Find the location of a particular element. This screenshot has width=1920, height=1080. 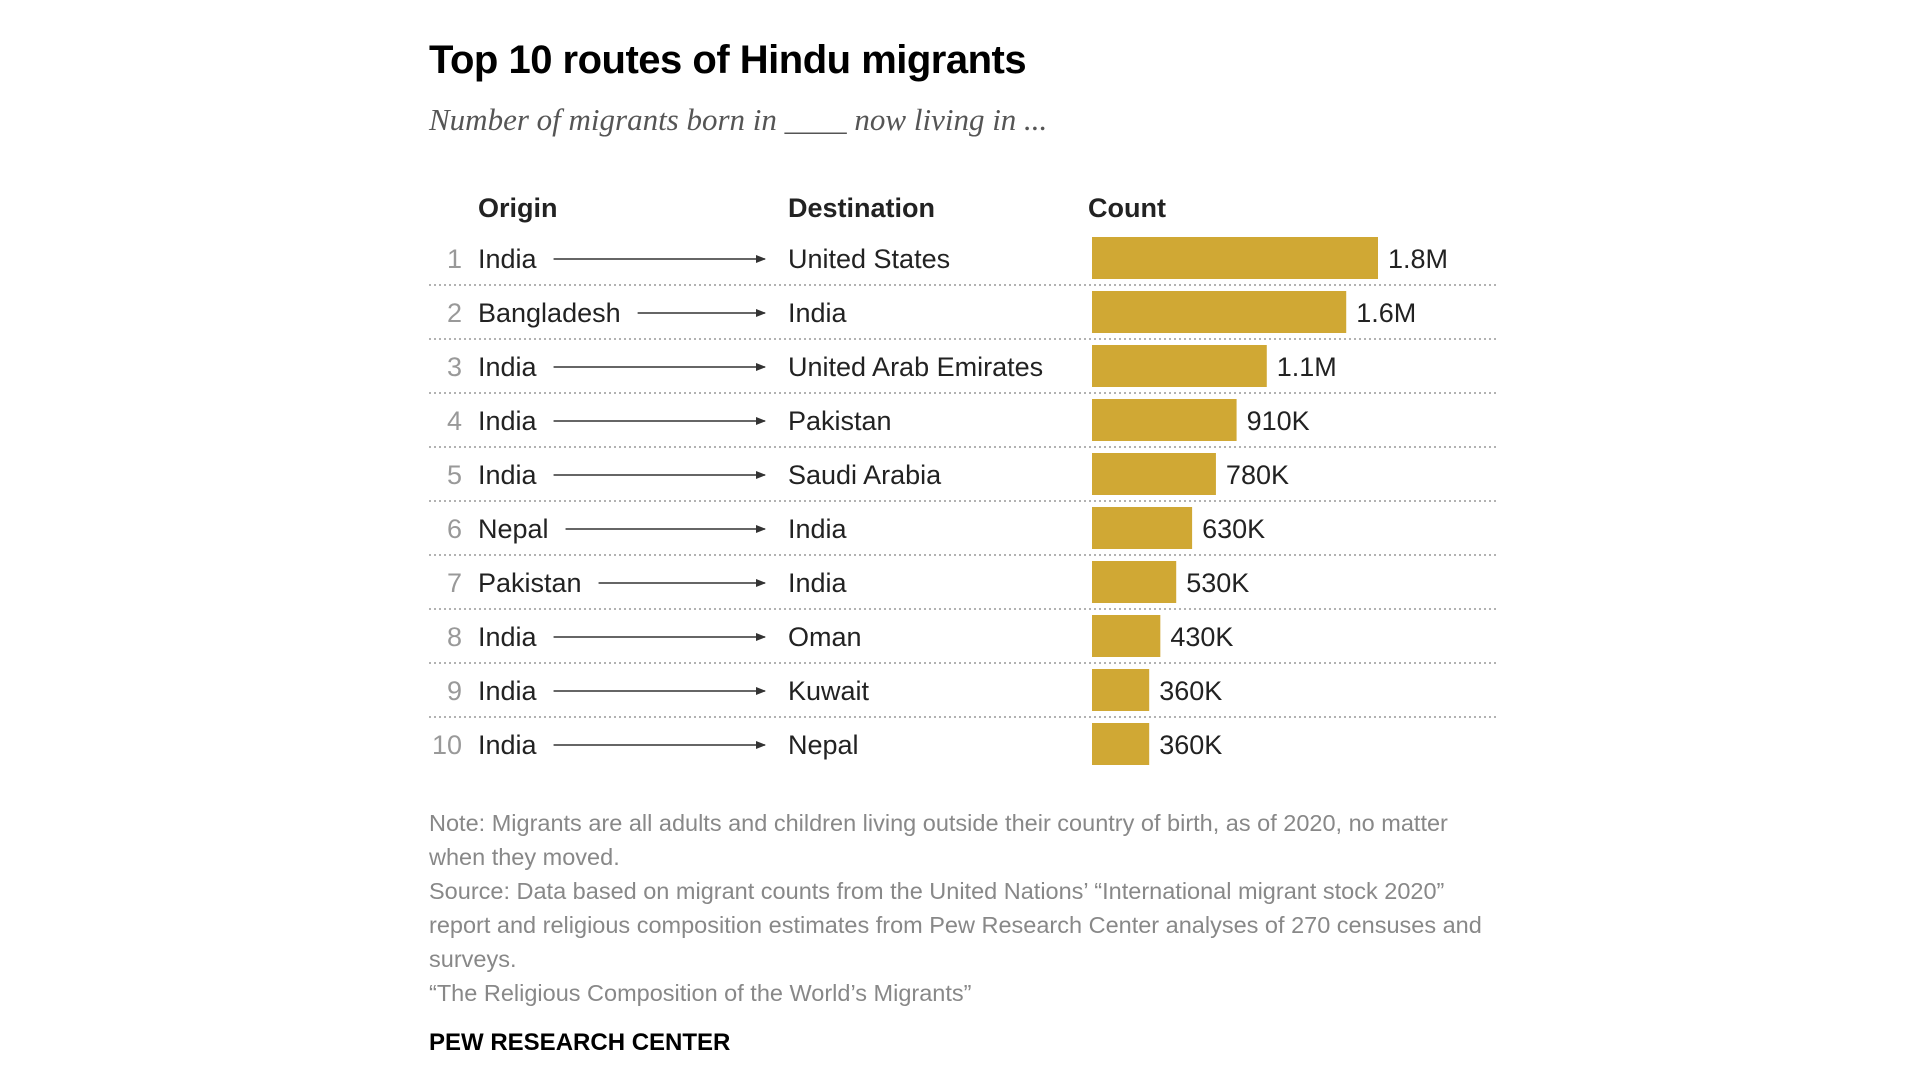

rank-label: 4 is located at coordinates (454, 421).